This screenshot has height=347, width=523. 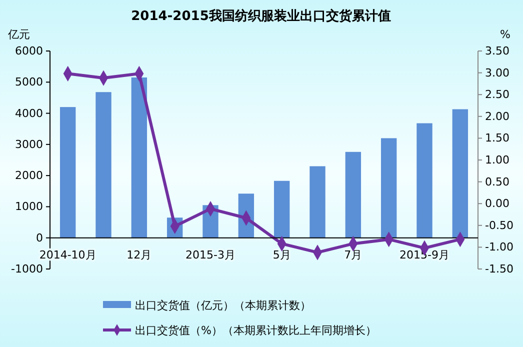 What do you see at coordinates (499, 225) in the screenshot?
I see `y2-tick-label: -0.50` at bounding box center [499, 225].